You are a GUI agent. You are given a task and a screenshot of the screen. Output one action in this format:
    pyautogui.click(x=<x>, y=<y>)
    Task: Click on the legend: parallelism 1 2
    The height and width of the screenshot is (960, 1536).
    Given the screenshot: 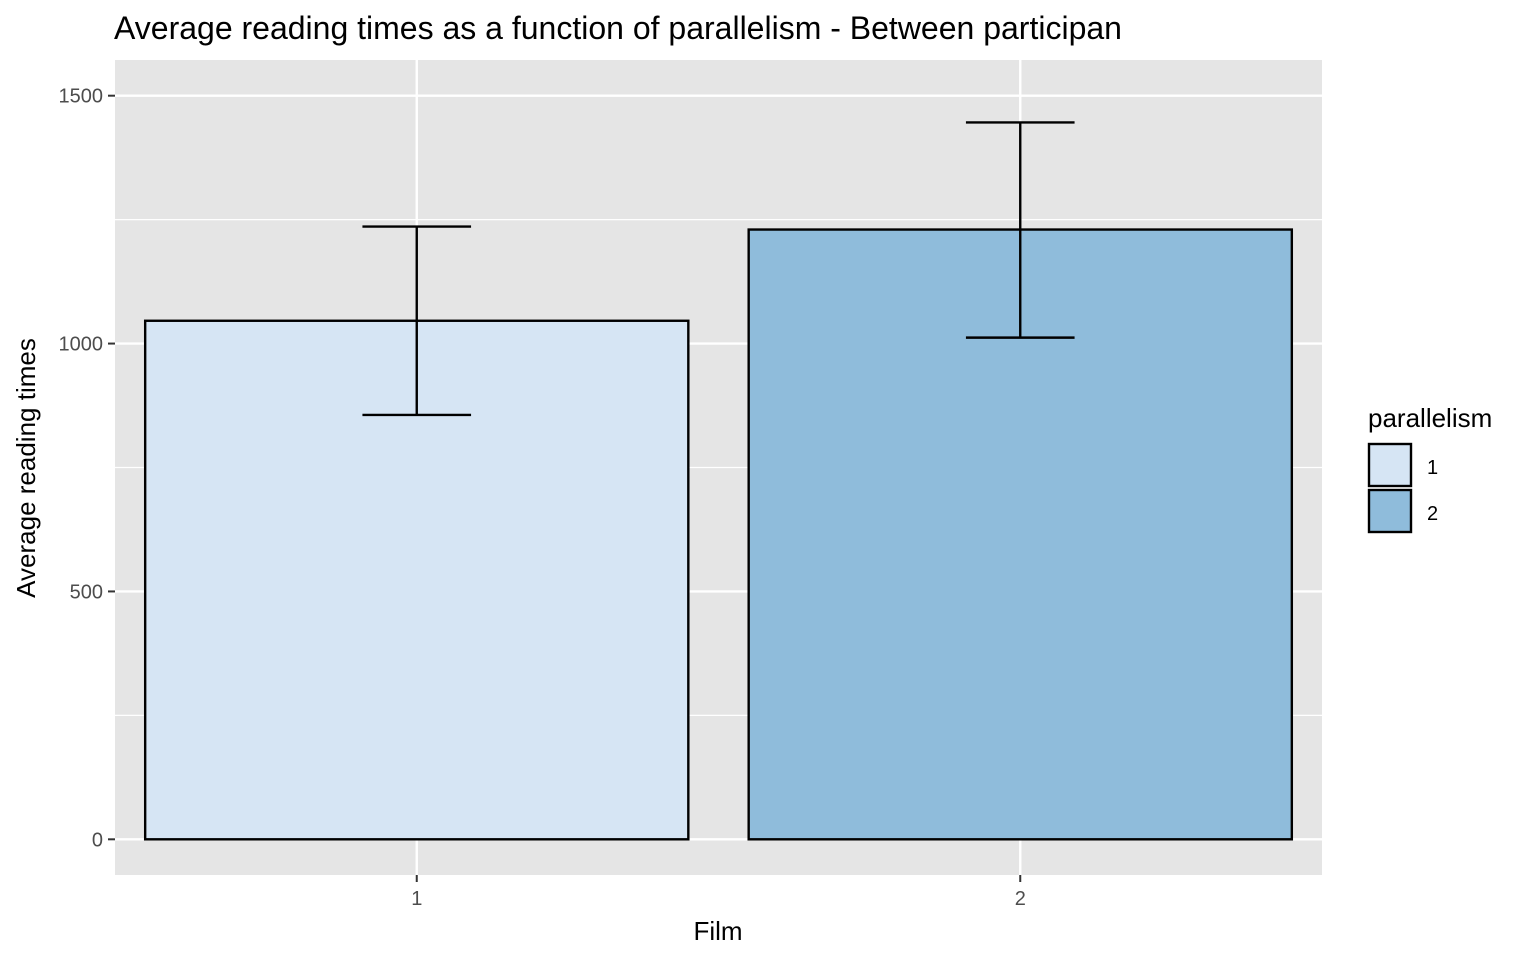 What is the action you would take?
    pyautogui.click(x=1429, y=468)
    